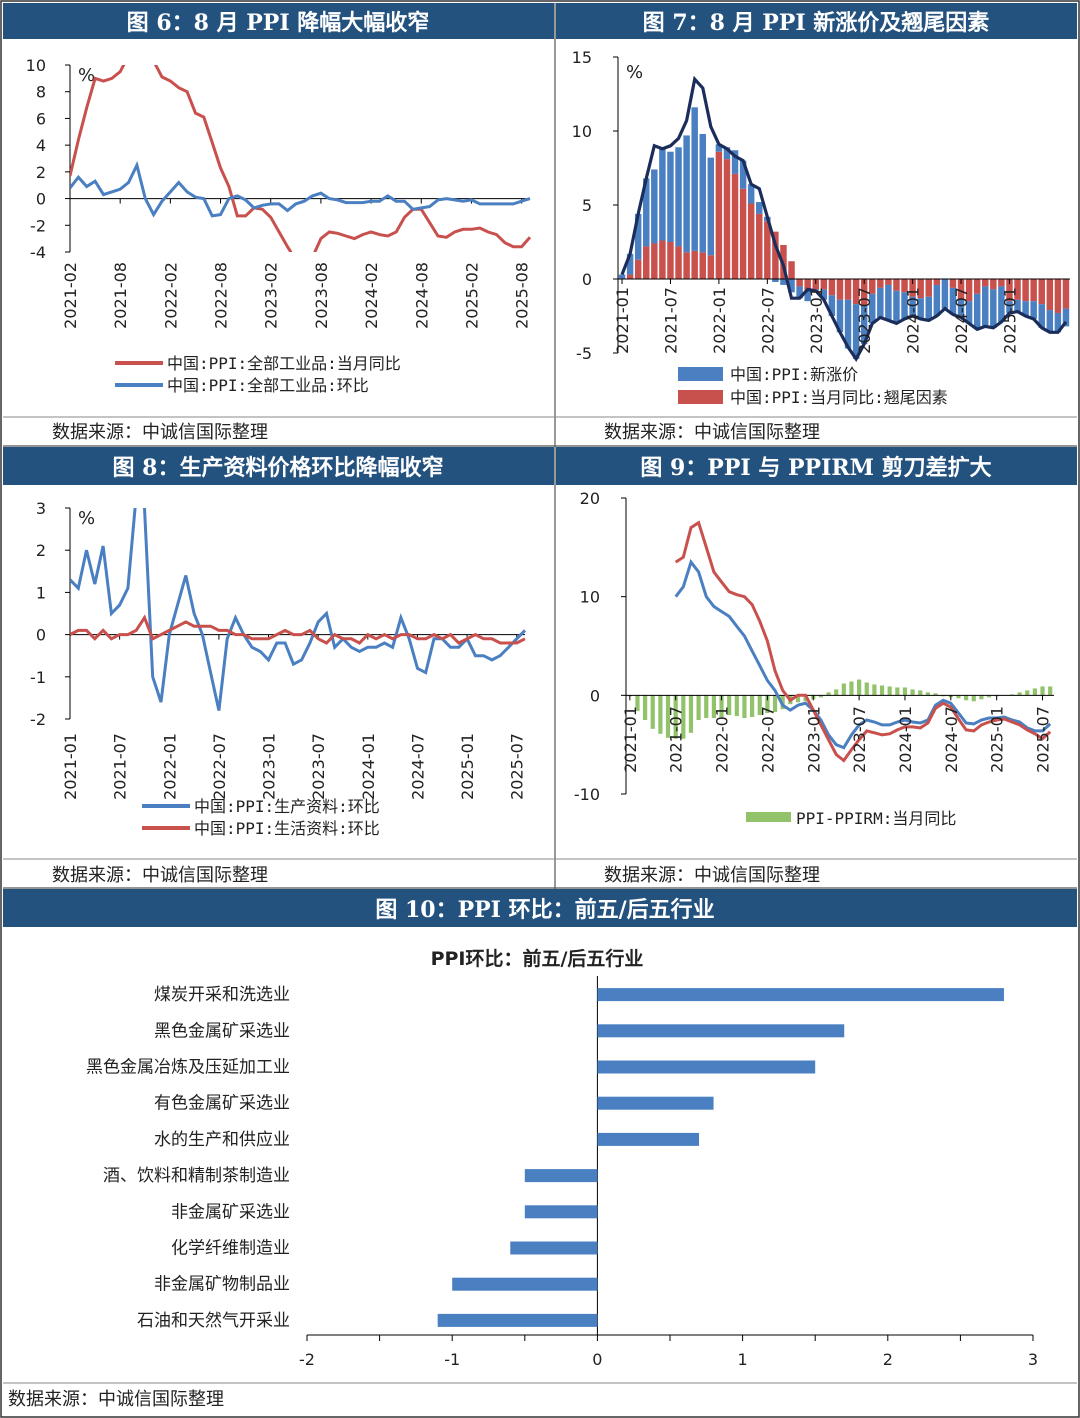 This screenshot has width=1080, height=1418. Describe the element at coordinates (815, 468) in the screenshot. I see `fig9-title: 图 9：PPI 与 PPIRM 剪刀差扩大` at that location.